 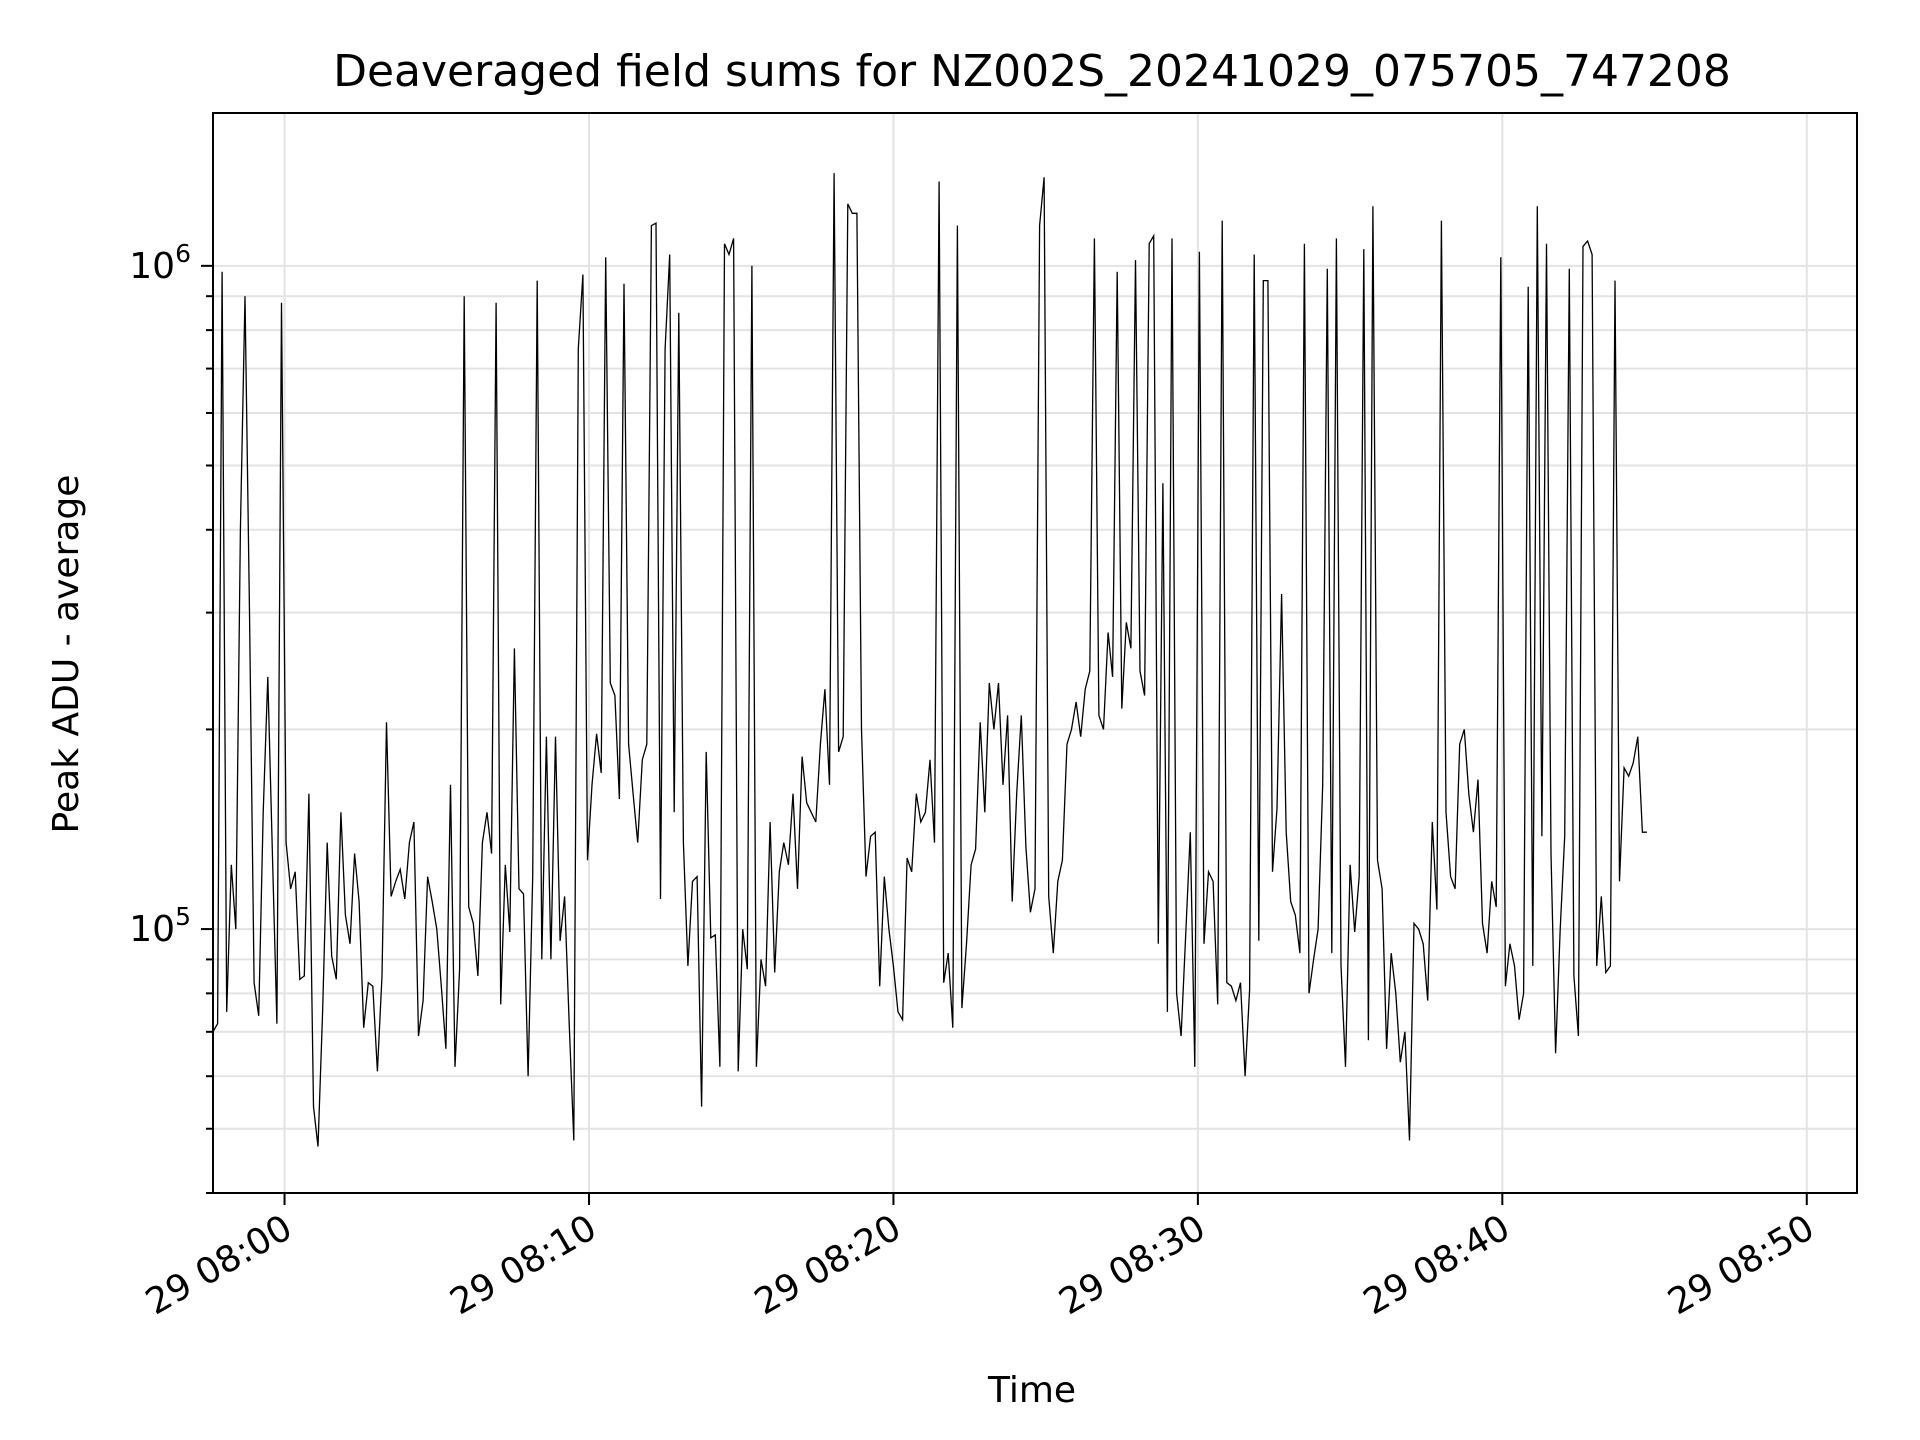 I want to click on y-tick-label: 10⁵, so click(x=160, y=926).